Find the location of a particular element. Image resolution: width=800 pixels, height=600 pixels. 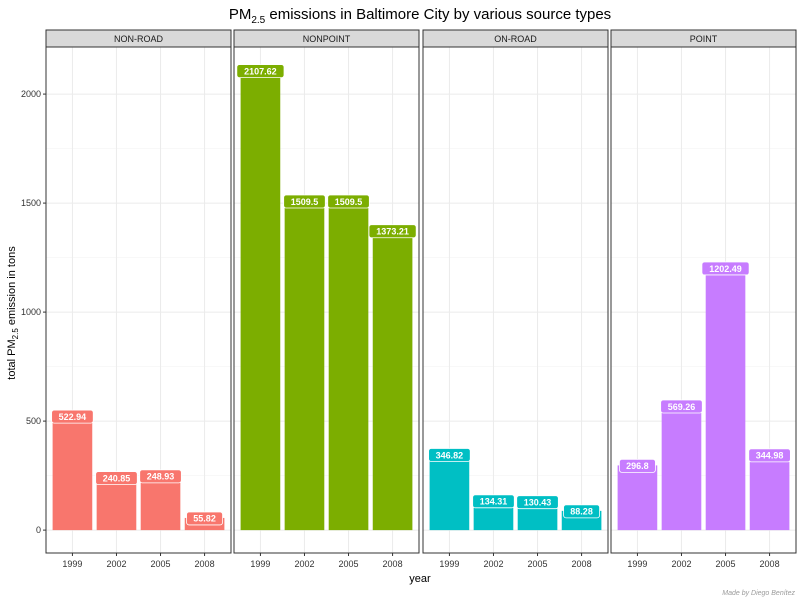

caption: Made by Diego Benítez is located at coordinates (758, 593).